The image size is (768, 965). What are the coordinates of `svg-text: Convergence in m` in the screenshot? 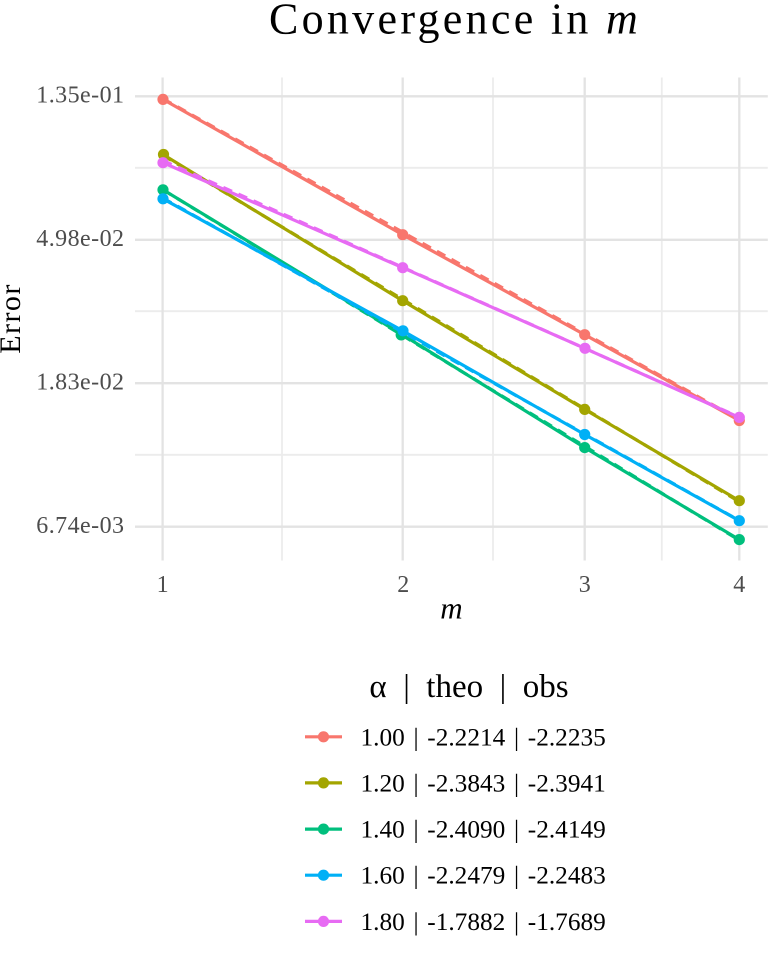 It's located at (455, 22).